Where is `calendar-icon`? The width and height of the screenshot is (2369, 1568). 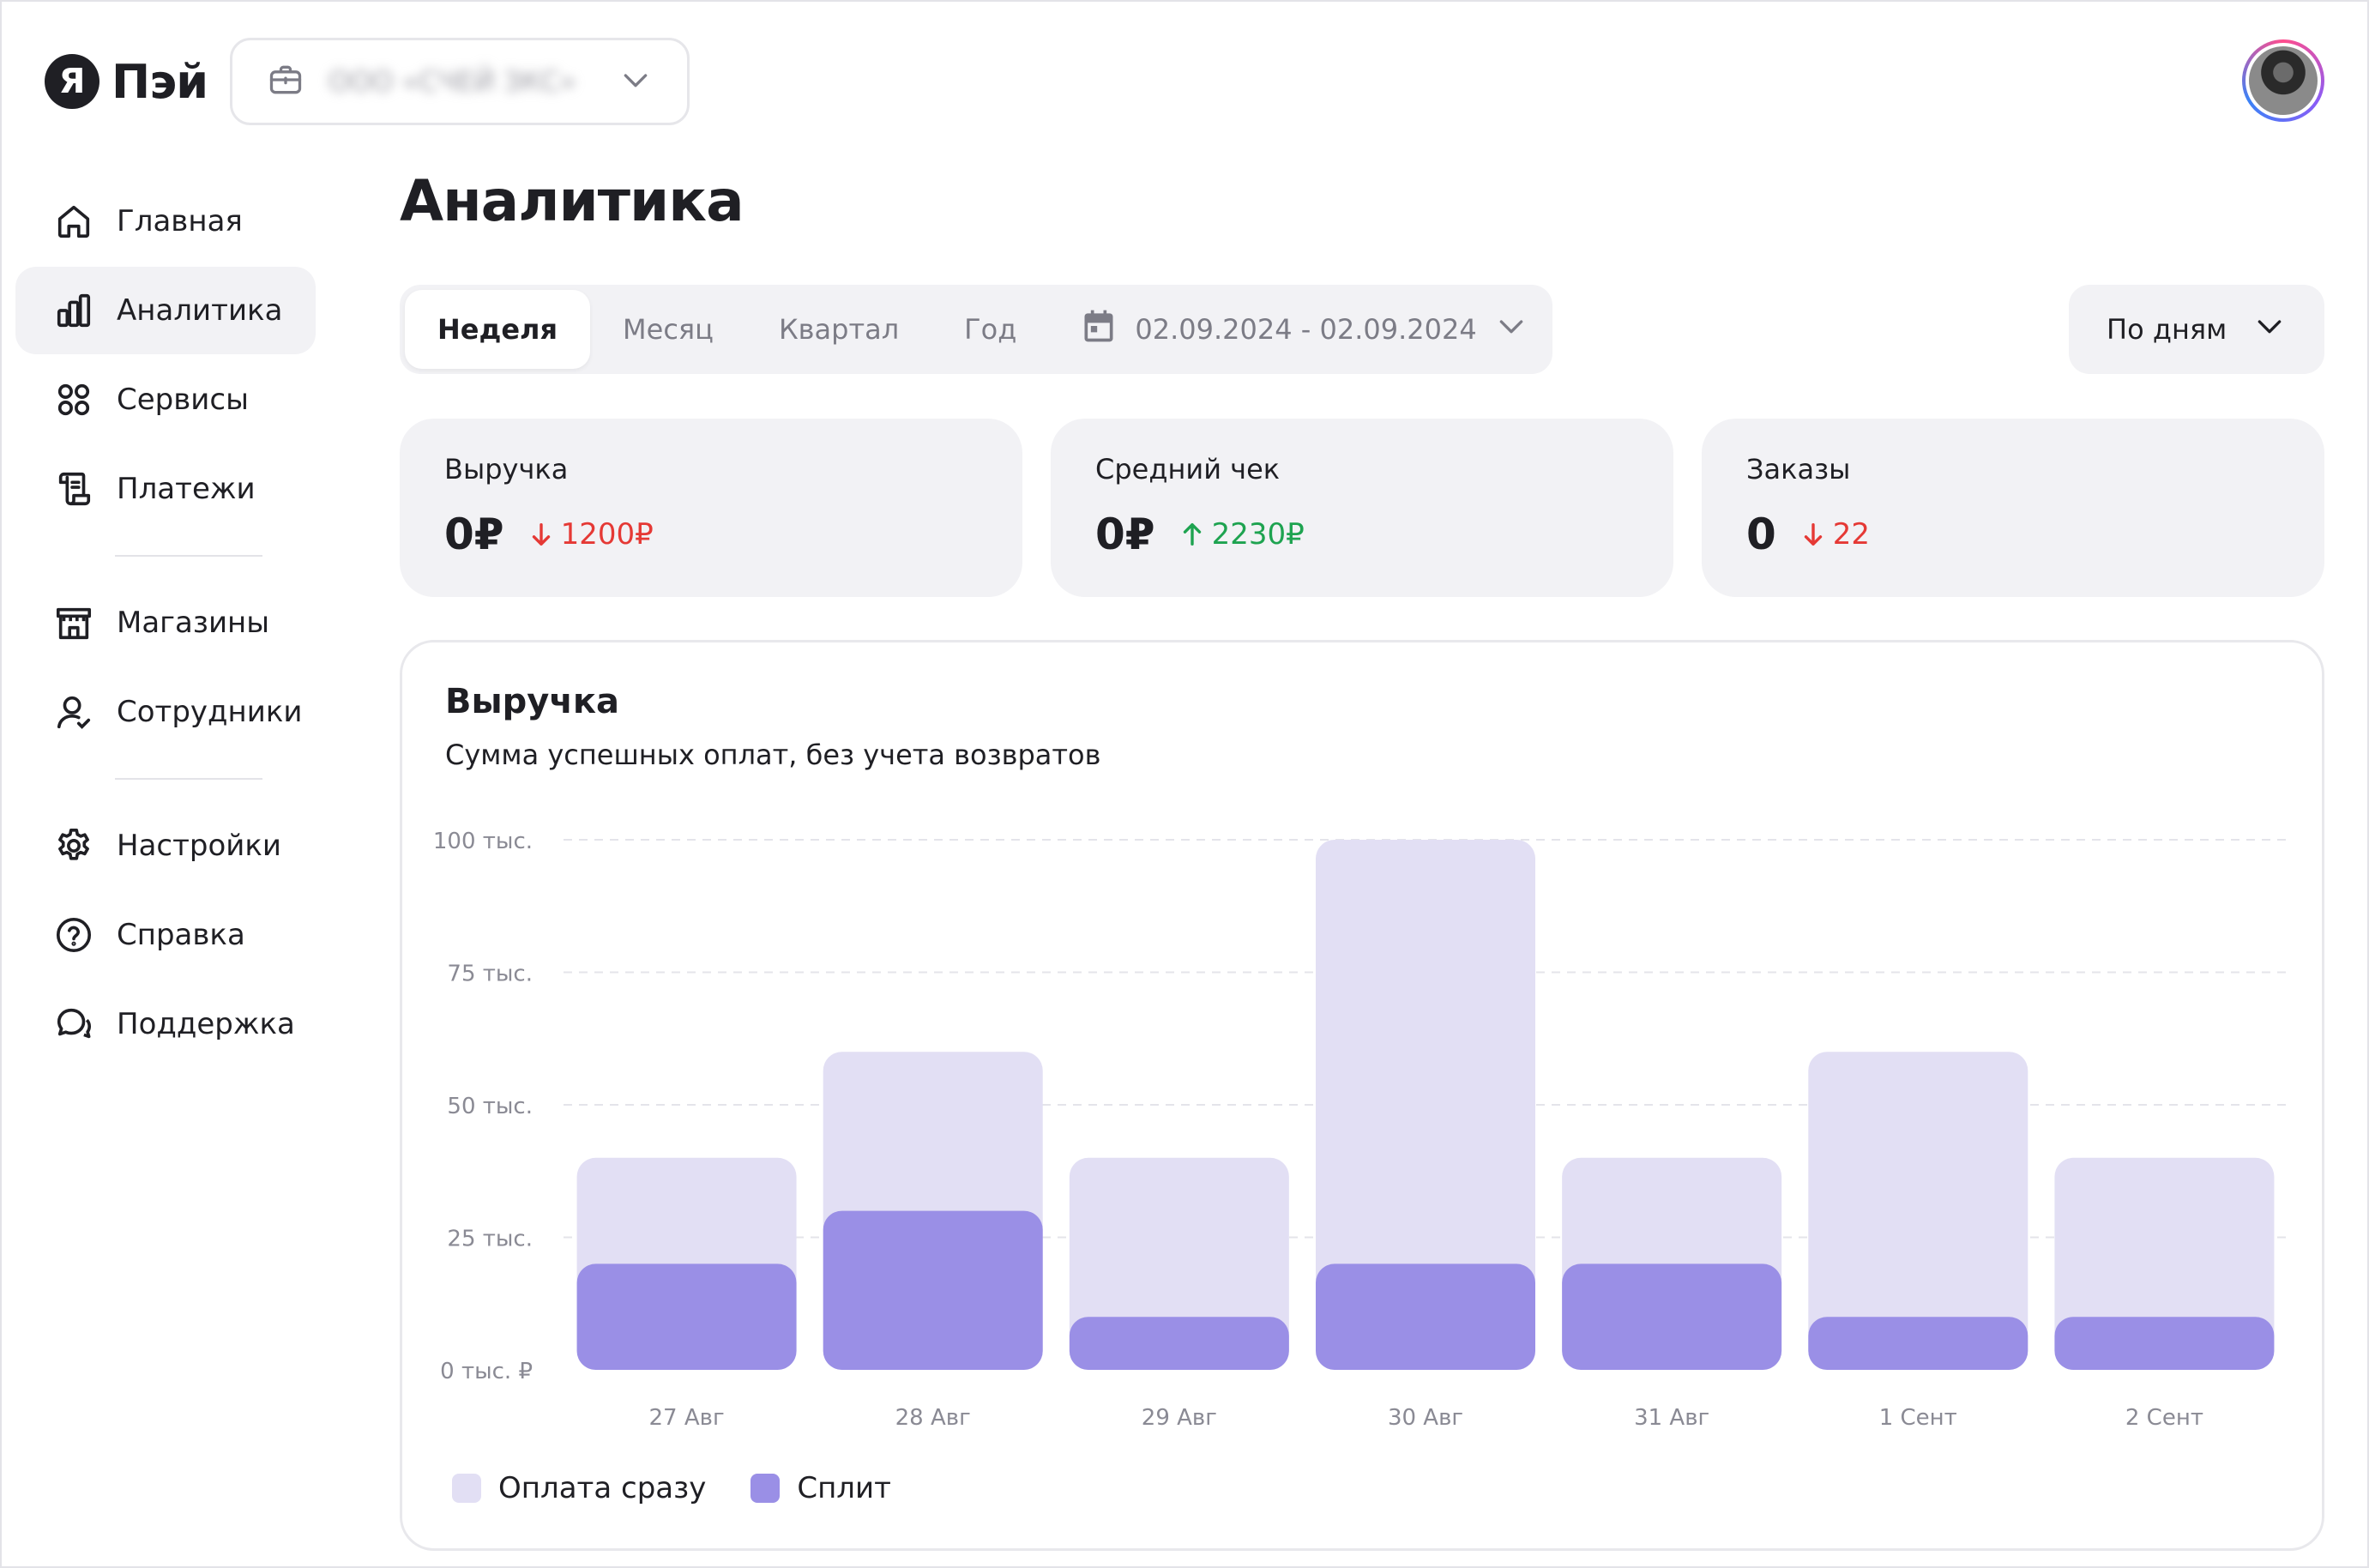 calendar-icon is located at coordinates (1099, 329).